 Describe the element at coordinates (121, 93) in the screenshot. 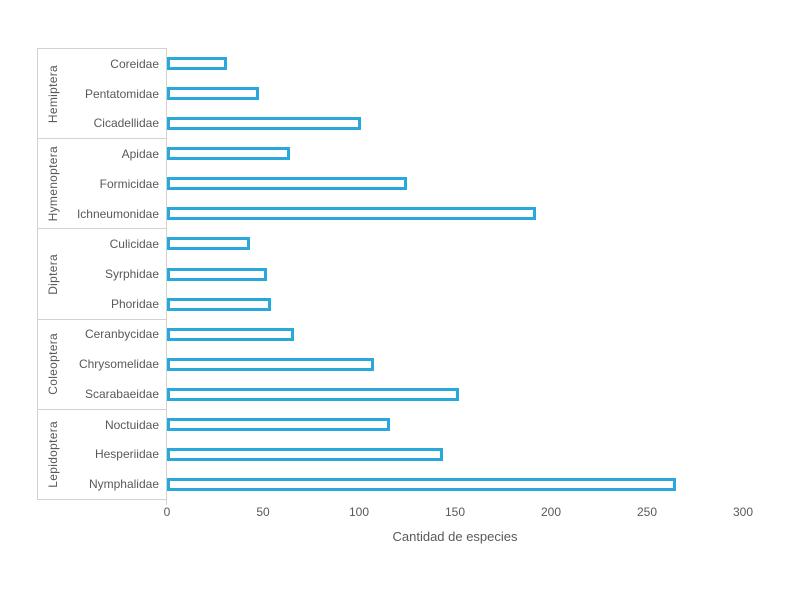

I see `family-label: Pentatomidae` at that location.